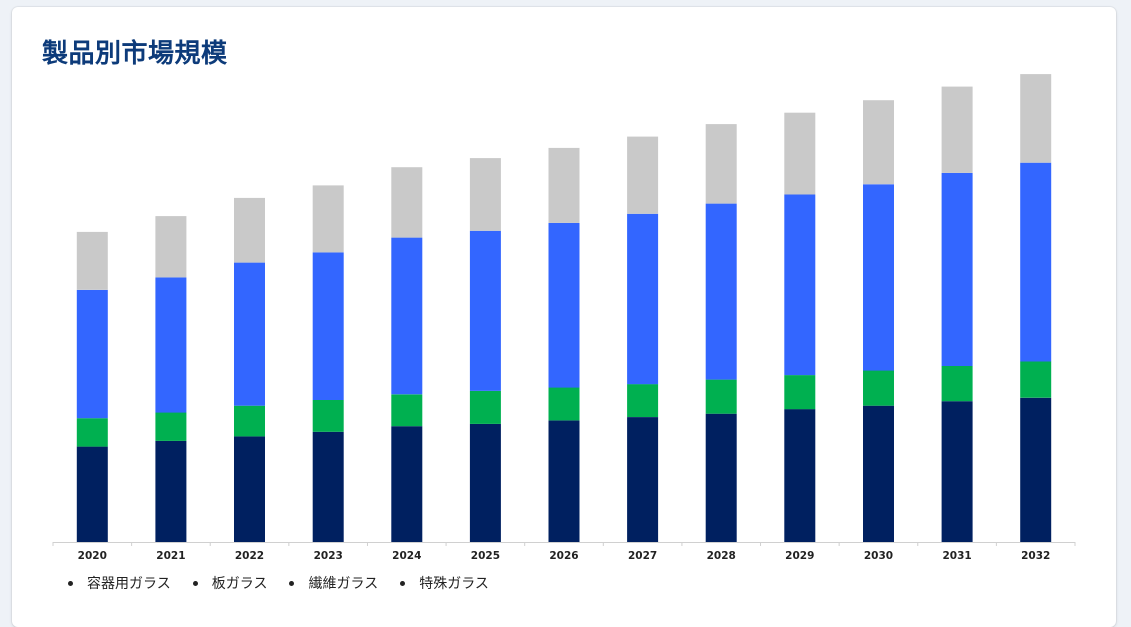 The height and width of the screenshot is (627, 1131). Describe the element at coordinates (249, 556) in the screenshot. I see `x-tick-label: 2022` at that location.